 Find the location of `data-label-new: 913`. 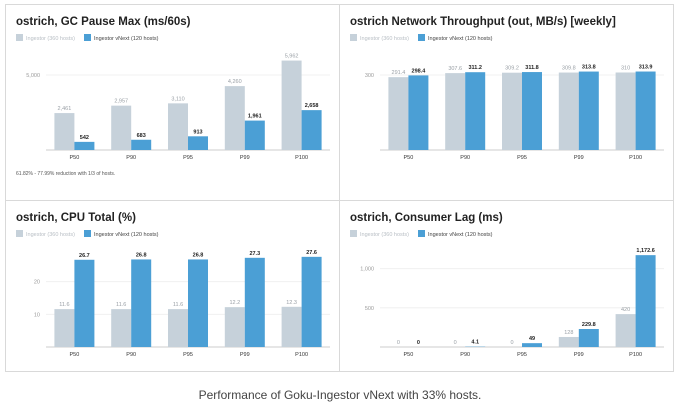

data-label-new: 913 is located at coordinates (197, 132).